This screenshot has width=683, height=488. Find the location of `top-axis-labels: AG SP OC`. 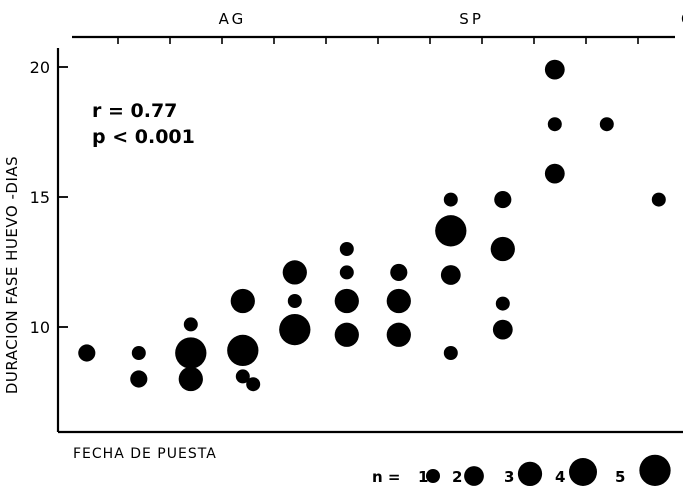

top-axis-labels: AG SP OC is located at coordinates (451, 19).